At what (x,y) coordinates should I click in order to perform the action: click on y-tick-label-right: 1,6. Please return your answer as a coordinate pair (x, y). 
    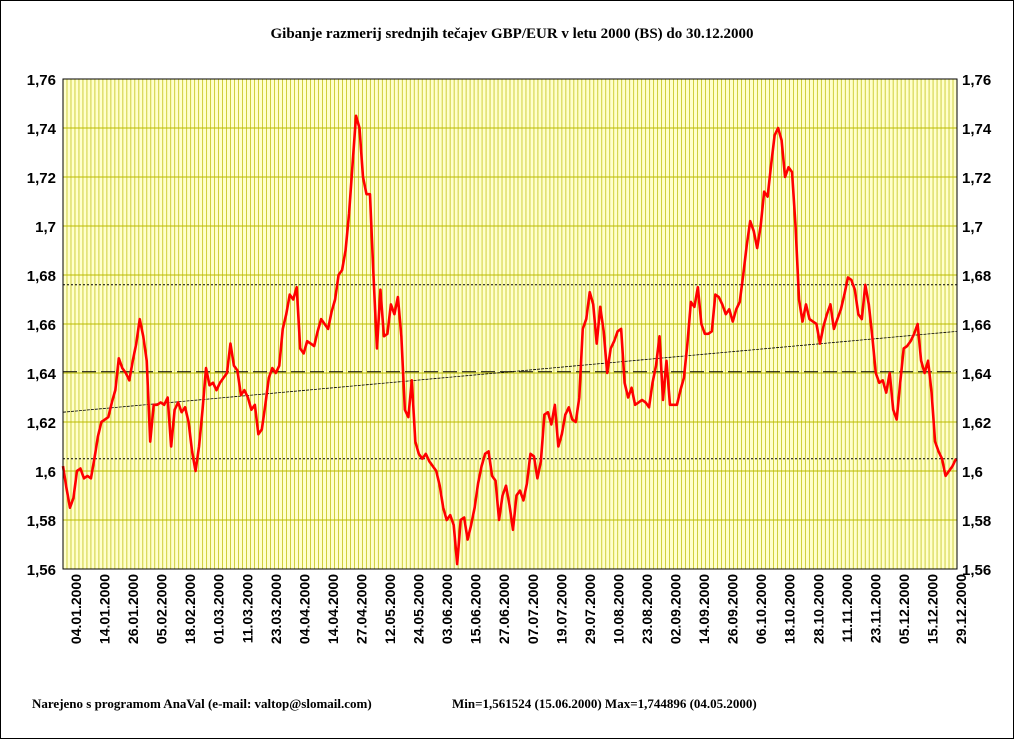
    Looking at the image, I should click on (972, 472).